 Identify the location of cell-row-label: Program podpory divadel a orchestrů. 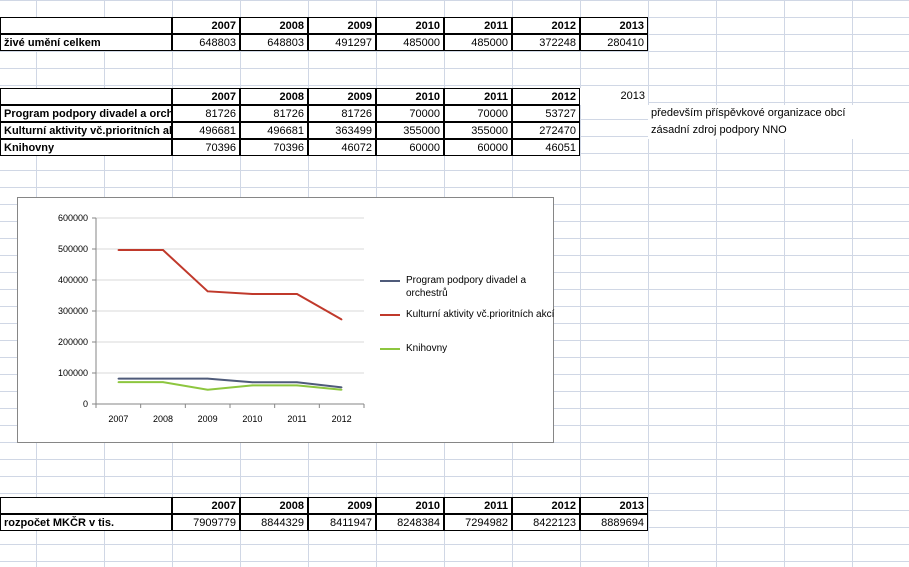
(86, 113).